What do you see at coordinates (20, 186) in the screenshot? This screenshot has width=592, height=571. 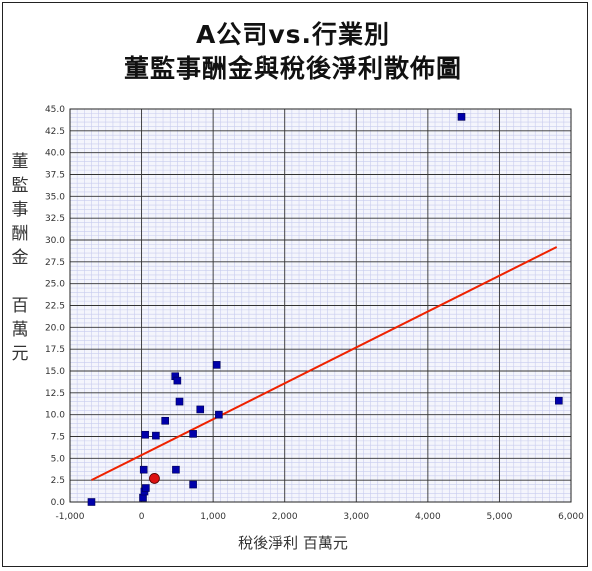 I see `y-axis-label-char: 監` at bounding box center [20, 186].